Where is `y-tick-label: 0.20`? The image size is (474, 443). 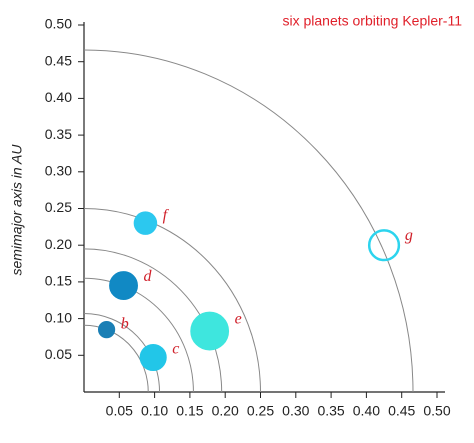 y-tick-label: 0.20 is located at coordinates (58, 244).